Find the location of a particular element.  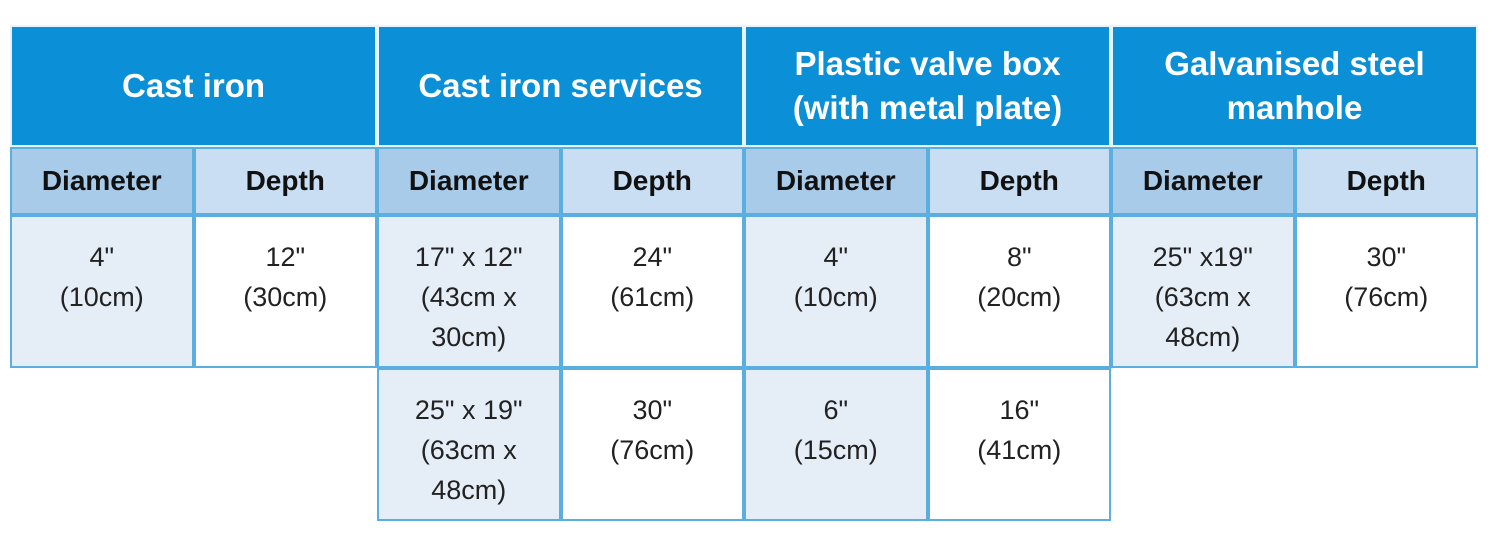

data-cell: 6" (15cm) is located at coordinates (836, 444).